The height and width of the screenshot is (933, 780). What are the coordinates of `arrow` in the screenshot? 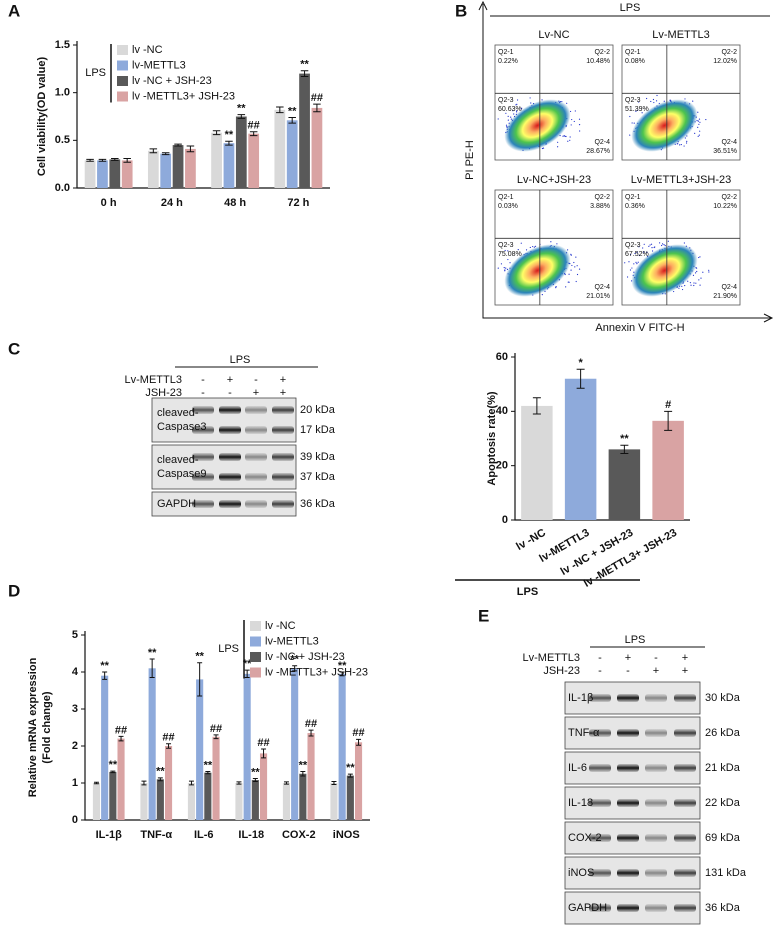 It's located at (626, 161).